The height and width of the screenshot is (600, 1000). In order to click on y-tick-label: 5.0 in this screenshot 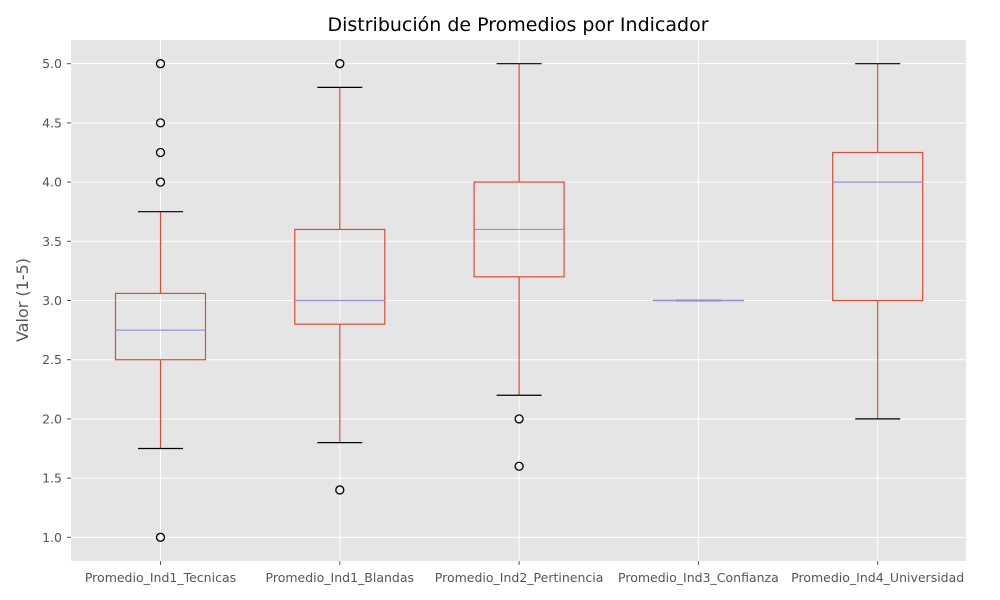, I will do `click(52, 63)`.